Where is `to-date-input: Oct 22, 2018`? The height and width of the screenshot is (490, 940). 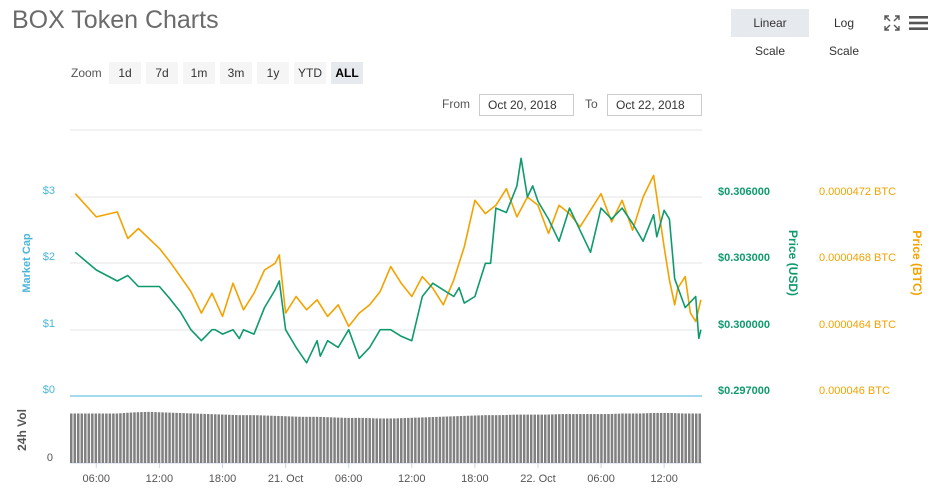 to-date-input: Oct 22, 2018 is located at coordinates (654, 105).